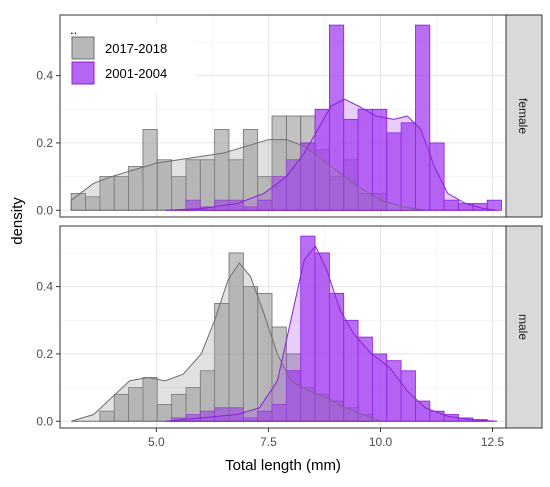  What do you see at coordinates (136, 73) in the screenshot?
I see `legend-label-2001-2004: 2001-2004` at bounding box center [136, 73].